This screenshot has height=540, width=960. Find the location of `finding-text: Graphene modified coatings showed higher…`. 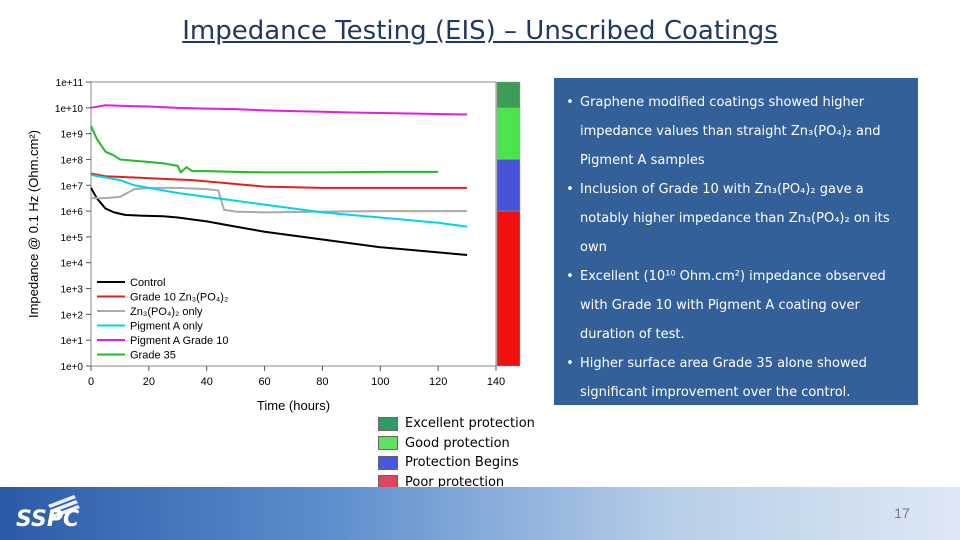

finding-text: Graphene modified coatings showed higher… is located at coordinates (730, 131).